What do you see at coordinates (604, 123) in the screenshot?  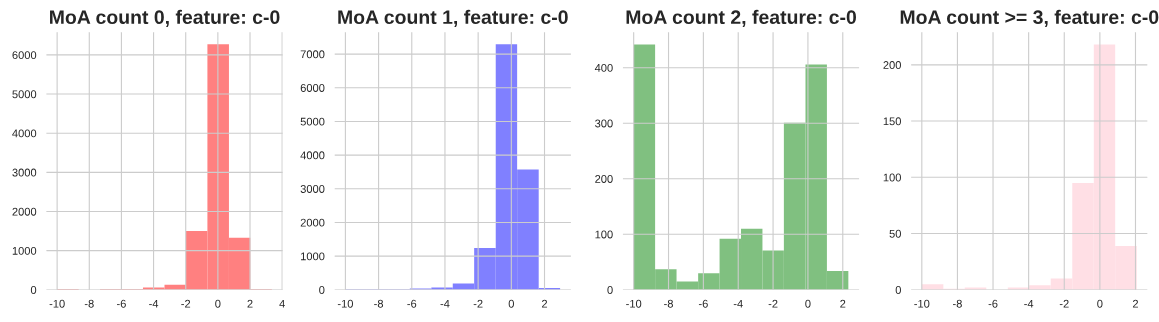 I see `y-tick-label: 300` at bounding box center [604, 123].